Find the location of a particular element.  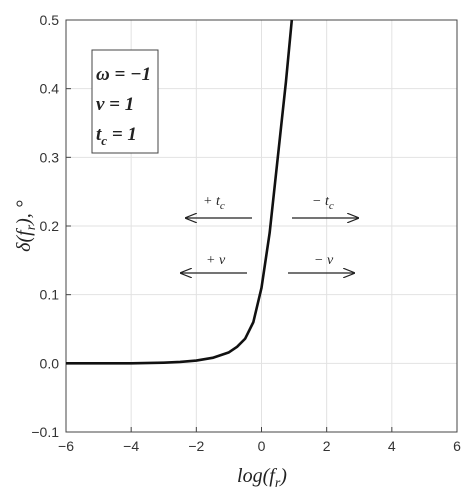

y-axis-label: r is located at coordinates (31, 227).